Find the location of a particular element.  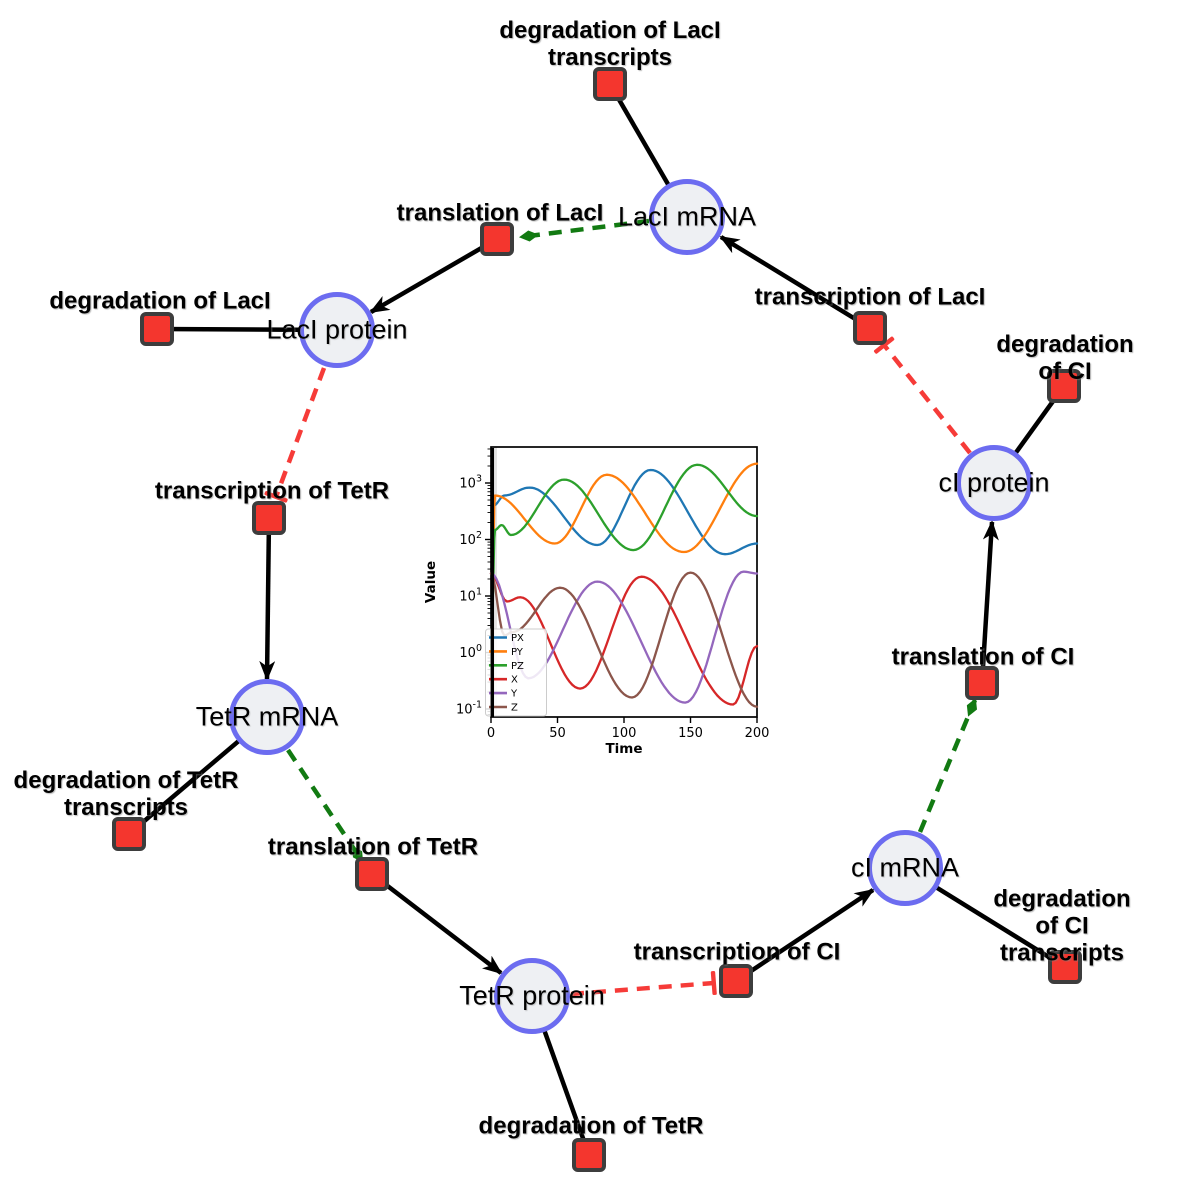

series-PY is located at coordinates (624, 558).